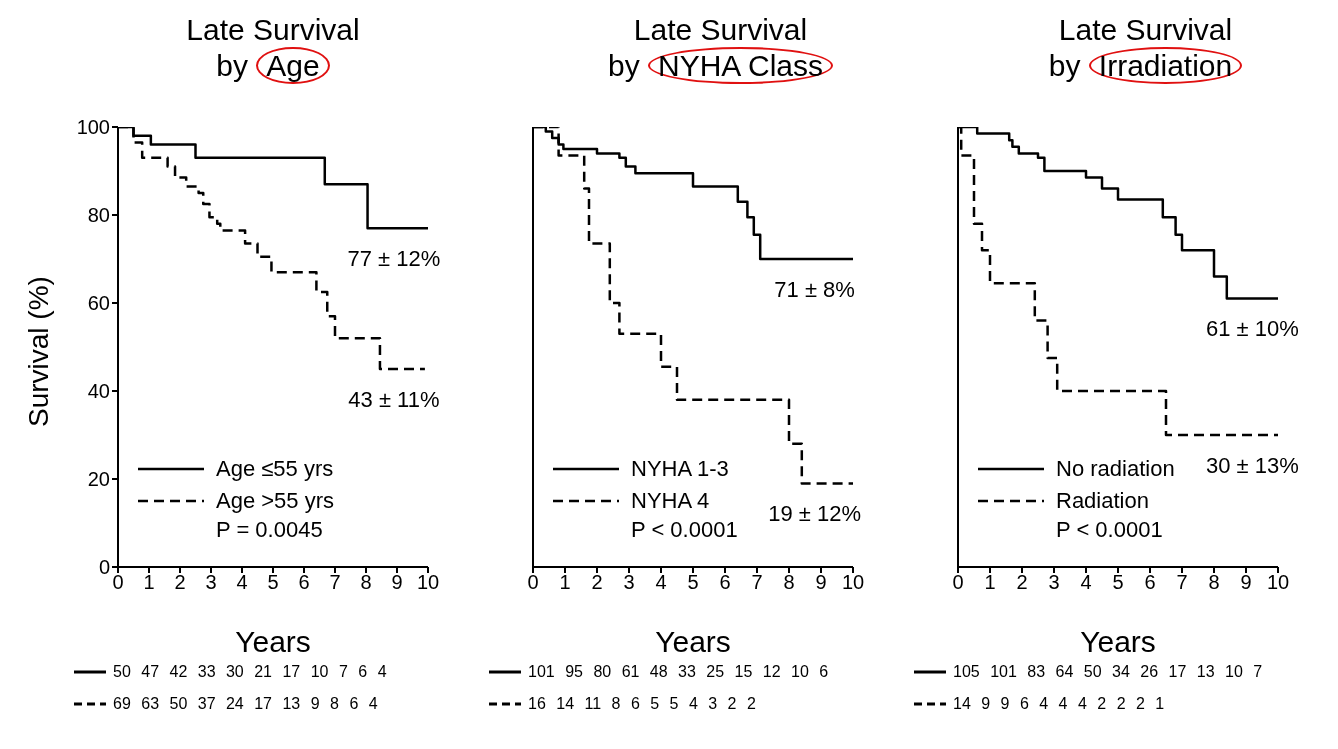  Describe the element at coordinates (1165, 65) in the screenshot. I see `ellipse-outline: Irradiation` at that location.